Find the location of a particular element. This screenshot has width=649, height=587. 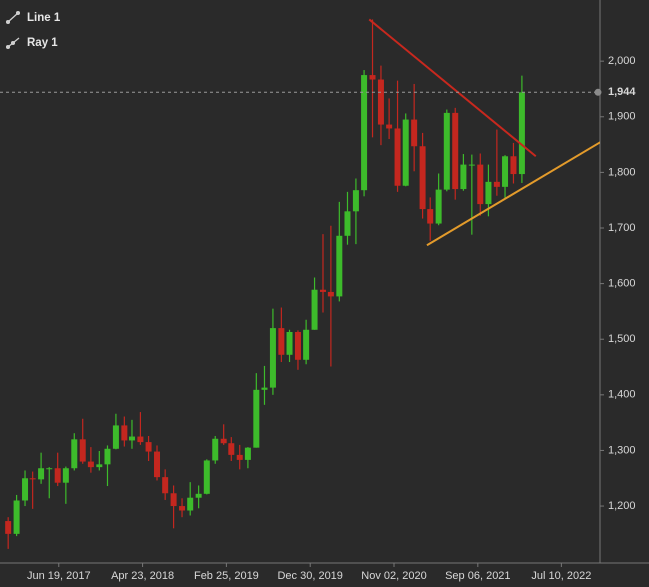

y-tick-label: 1,800 is located at coordinates (622, 172).